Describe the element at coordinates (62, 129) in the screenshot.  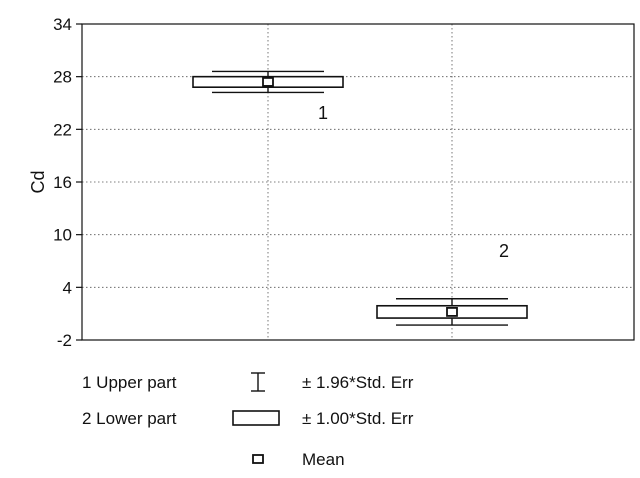
I see `y-tick-label: 22` at that location.